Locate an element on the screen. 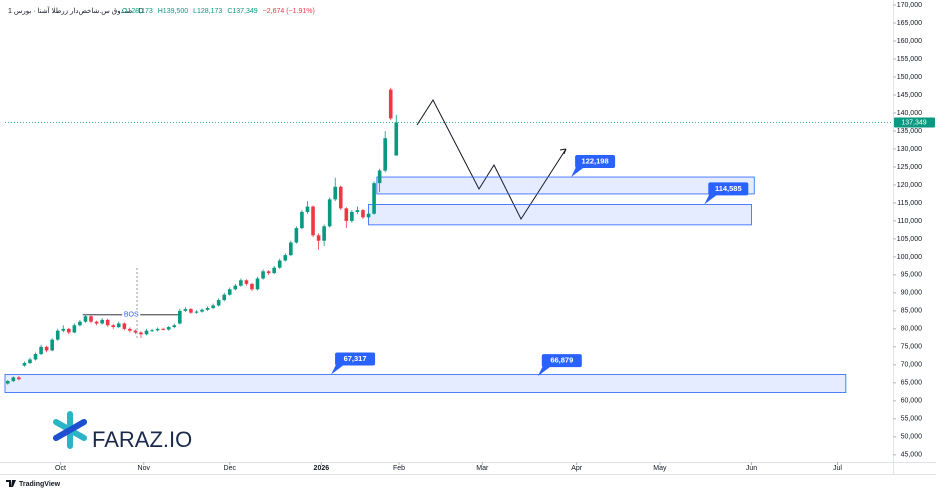 The height and width of the screenshot is (497, 936). y-tick-label: 155,000 is located at coordinates (909, 59).